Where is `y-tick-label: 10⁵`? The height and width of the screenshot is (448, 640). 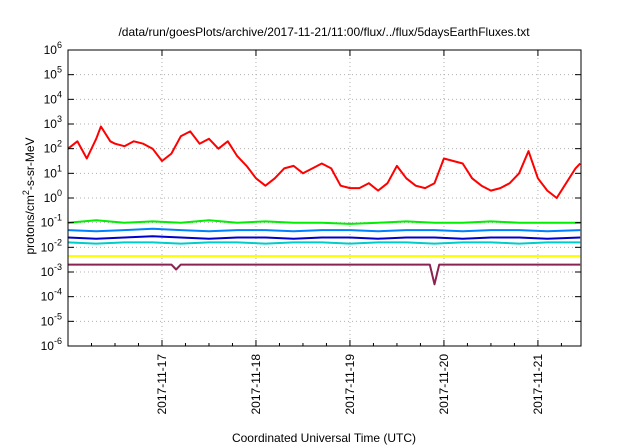
y-tick-label: 10⁵ is located at coordinates (53, 73).